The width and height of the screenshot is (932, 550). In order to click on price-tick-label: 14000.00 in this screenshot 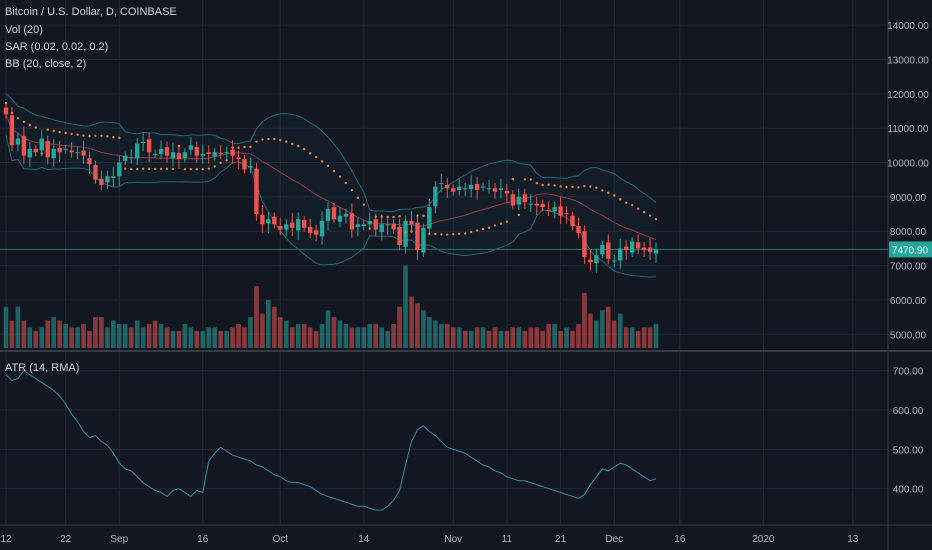, I will do `click(908, 26)`.